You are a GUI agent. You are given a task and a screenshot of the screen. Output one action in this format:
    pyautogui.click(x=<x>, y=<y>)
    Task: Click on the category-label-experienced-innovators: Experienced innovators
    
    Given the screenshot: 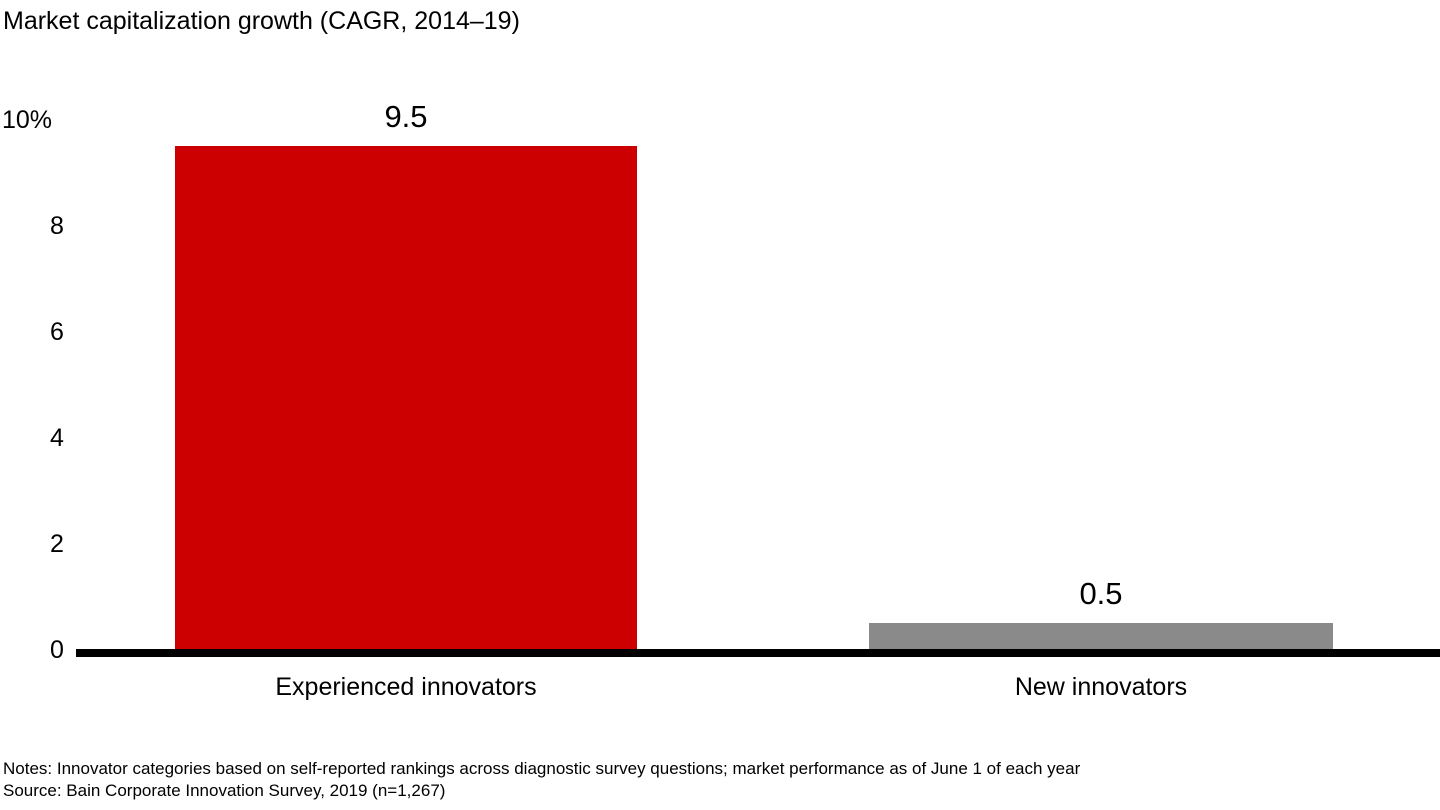 What is the action you would take?
    pyautogui.click(x=406, y=687)
    